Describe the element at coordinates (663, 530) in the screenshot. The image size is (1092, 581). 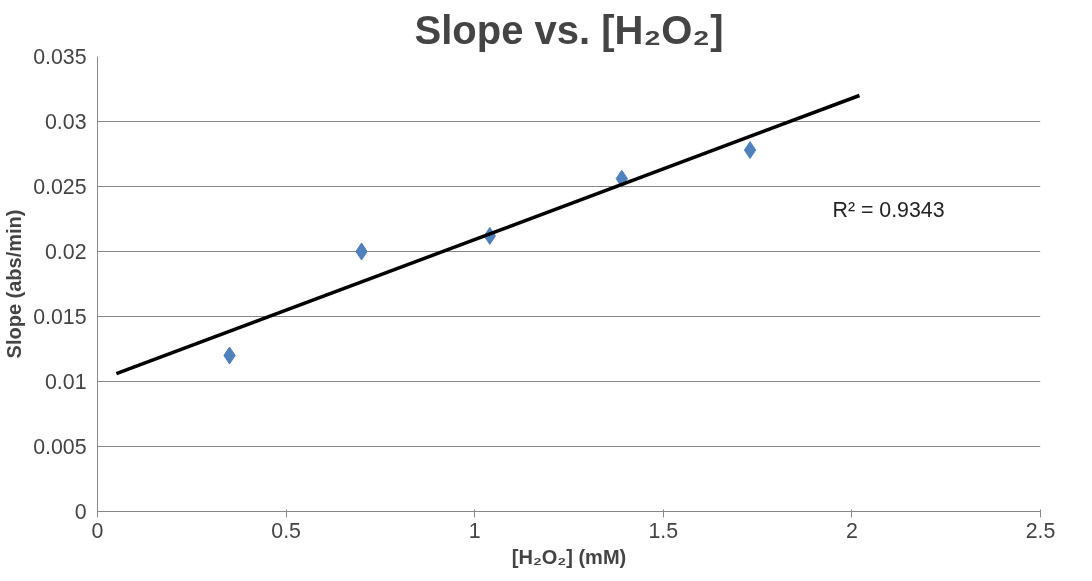
I see `x-tick-label: 1.5` at that location.